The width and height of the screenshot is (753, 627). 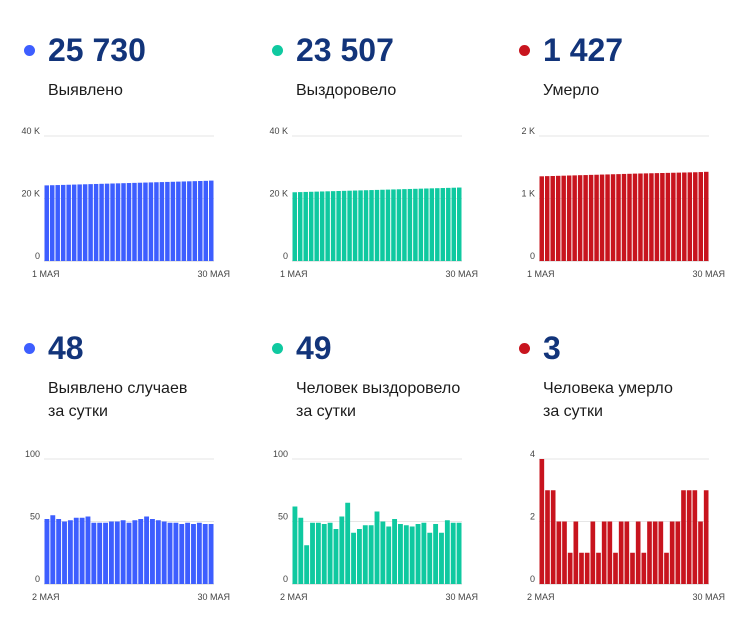 I want to click on bar-chart: 0 20 K 40 K 1 МАЯ 30 МАЯ, so click(x=373, y=202).